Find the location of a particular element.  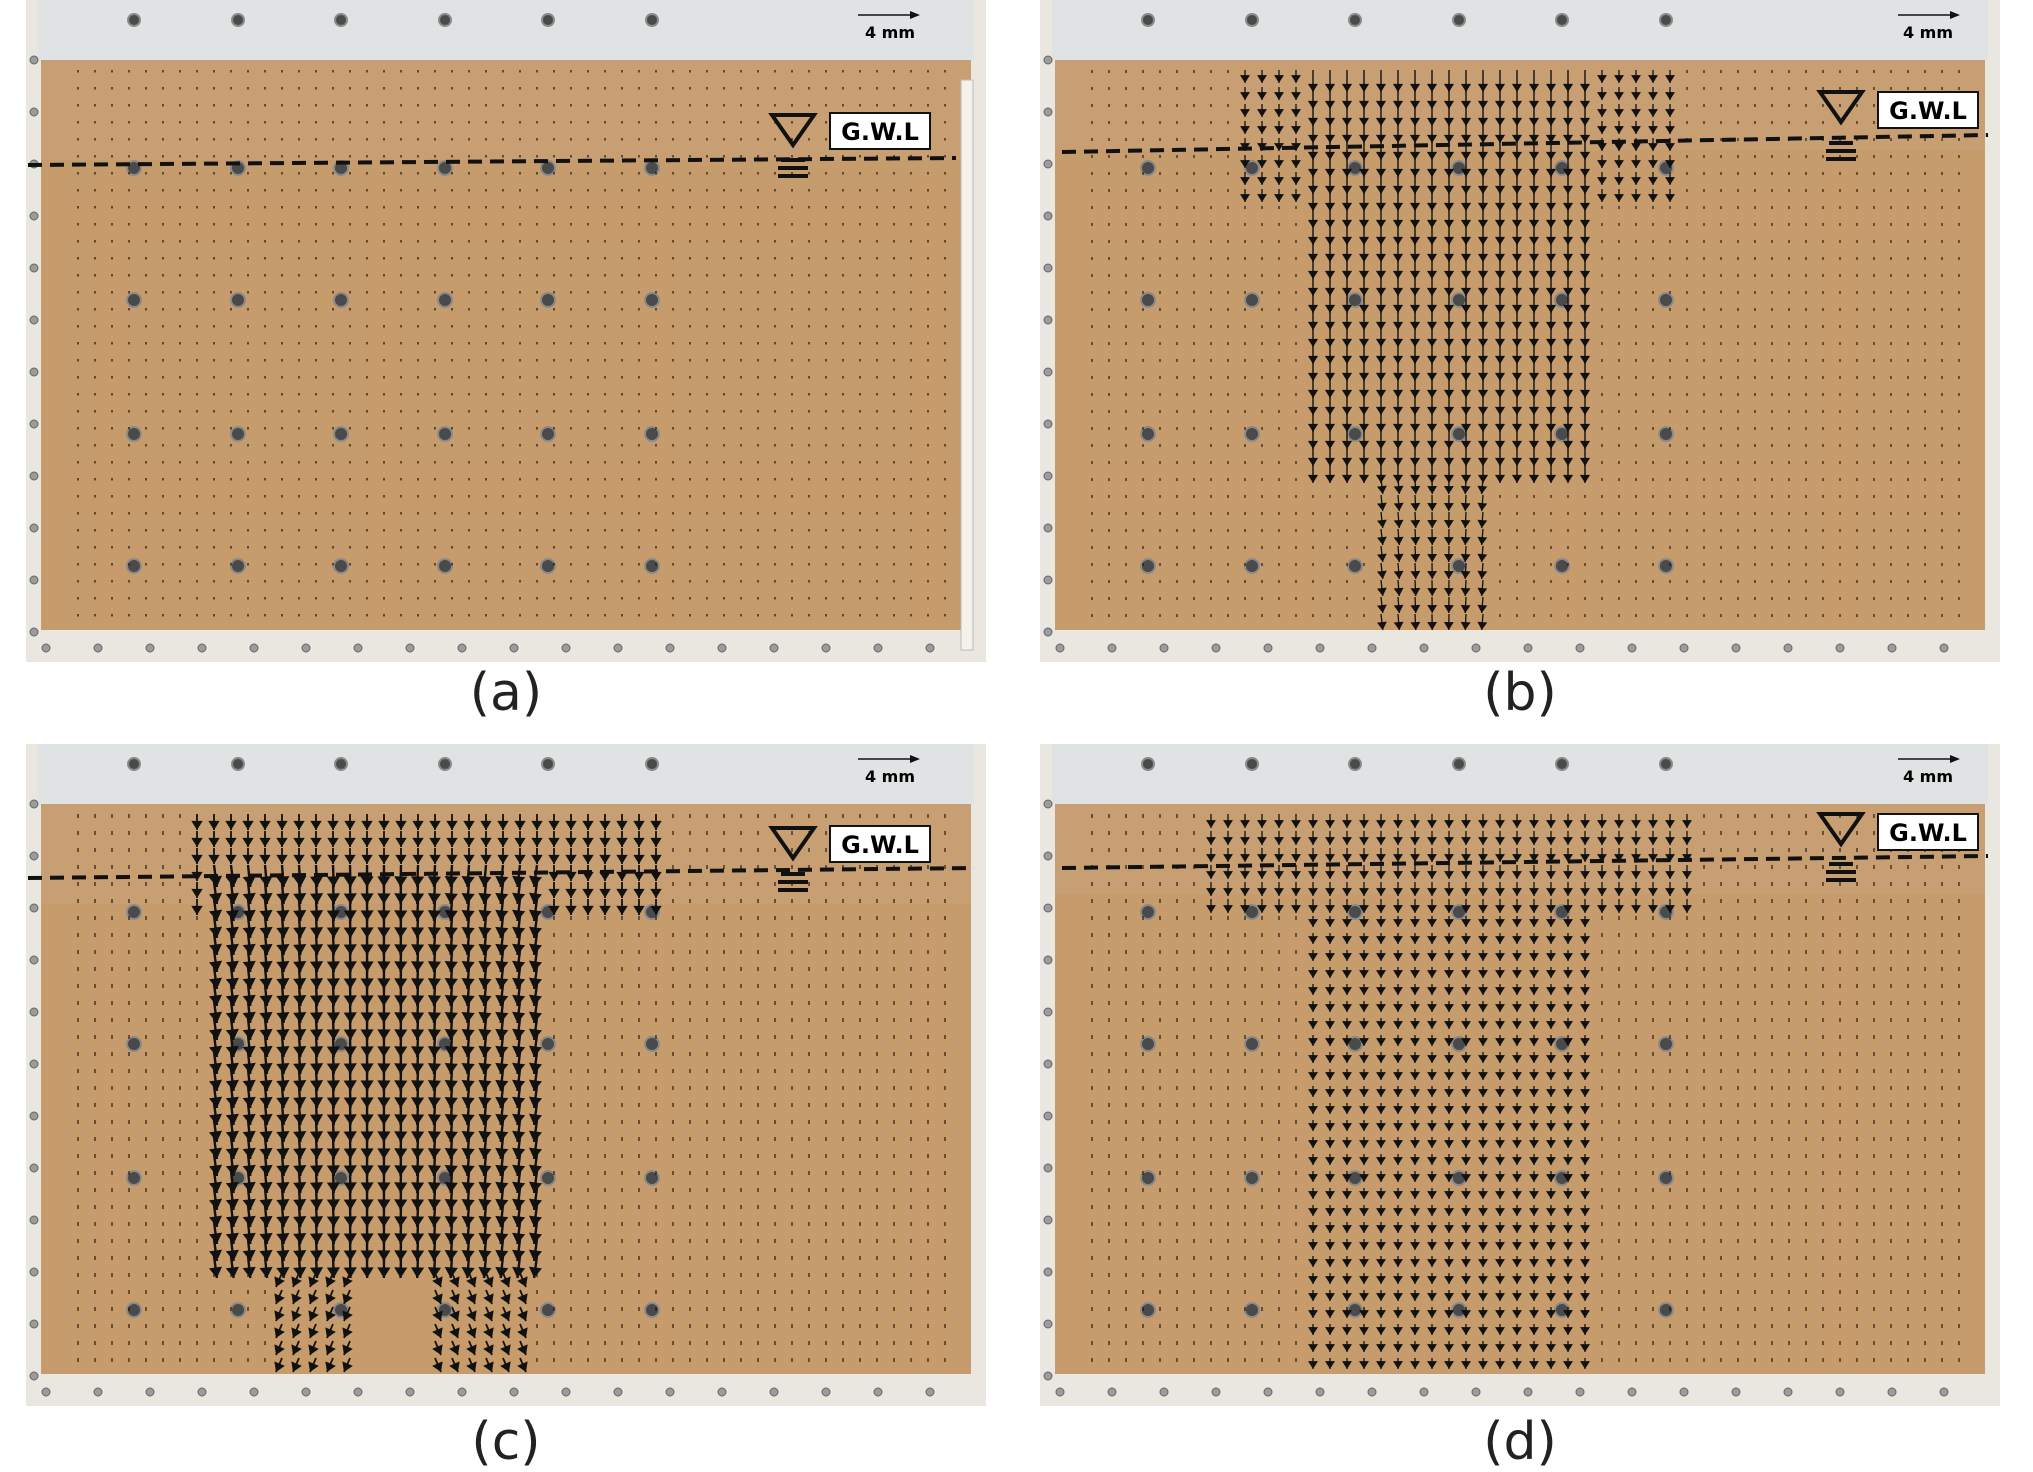

scale-label: 4 mm is located at coordinates (1928, 32).